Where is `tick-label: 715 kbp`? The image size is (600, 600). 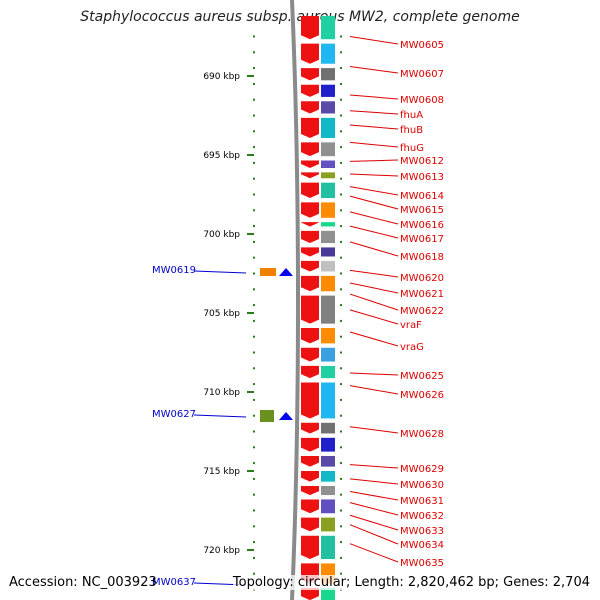 tick-label: 715 kbp is located at coordinates (221, 472).